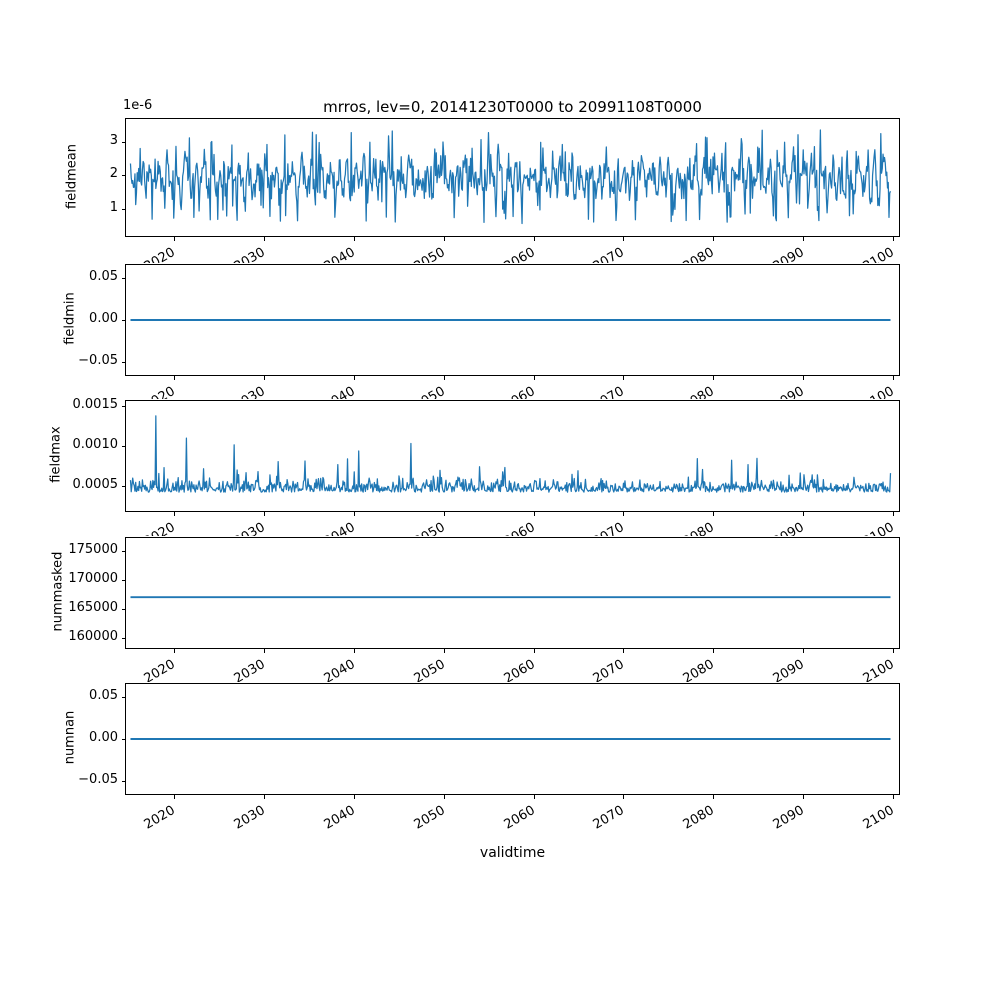  What do you see at coordinates (103, 737) in the screenshot?
I see `ytick-label: 0.00` at bounding box center [103, 737].